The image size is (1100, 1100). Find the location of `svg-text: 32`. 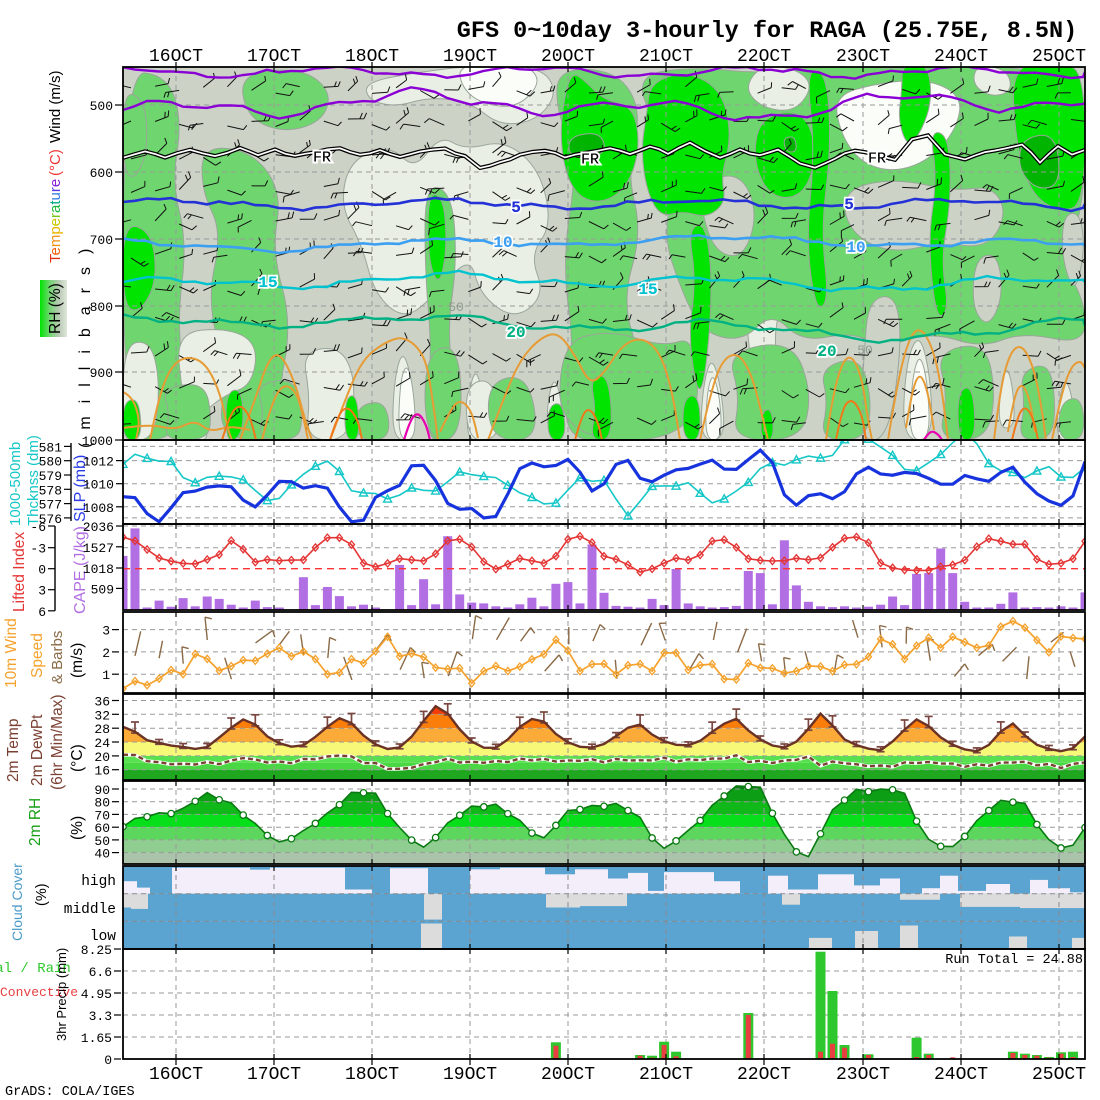

svg-text: 32 is located at coordinates (102, 715).